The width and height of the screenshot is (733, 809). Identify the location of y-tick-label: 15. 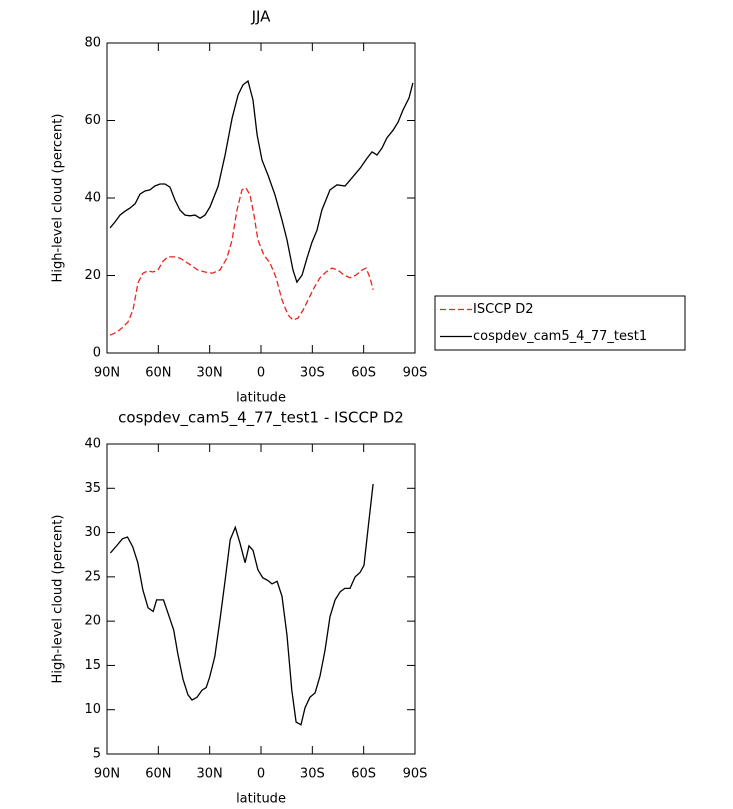
(92, 665).